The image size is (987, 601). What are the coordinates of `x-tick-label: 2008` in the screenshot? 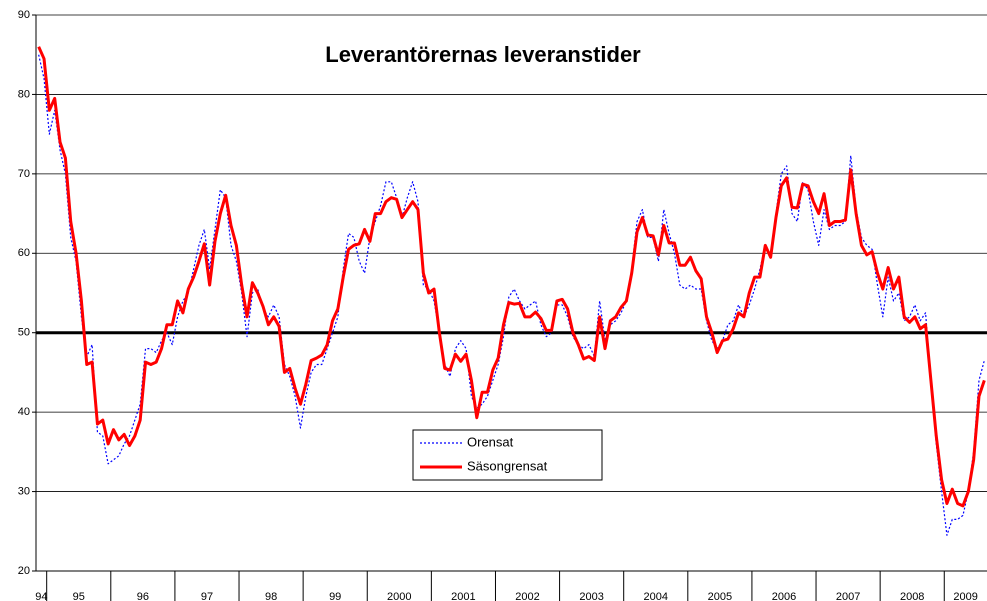 It's located at (912, 596).